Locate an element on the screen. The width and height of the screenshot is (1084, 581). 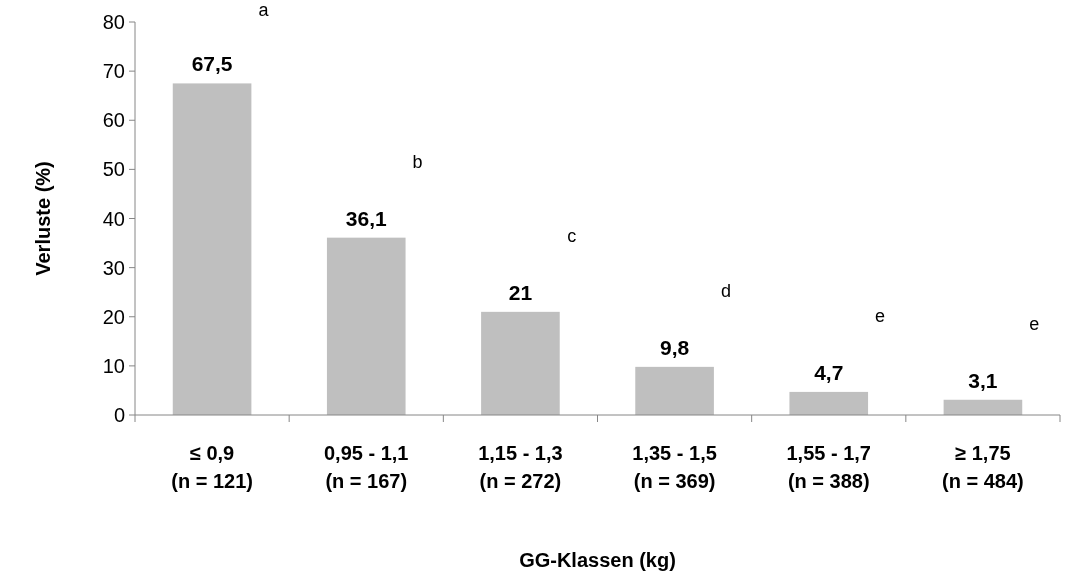
y-axis-title: Verluste (%) is located at coordinates (43, 218).